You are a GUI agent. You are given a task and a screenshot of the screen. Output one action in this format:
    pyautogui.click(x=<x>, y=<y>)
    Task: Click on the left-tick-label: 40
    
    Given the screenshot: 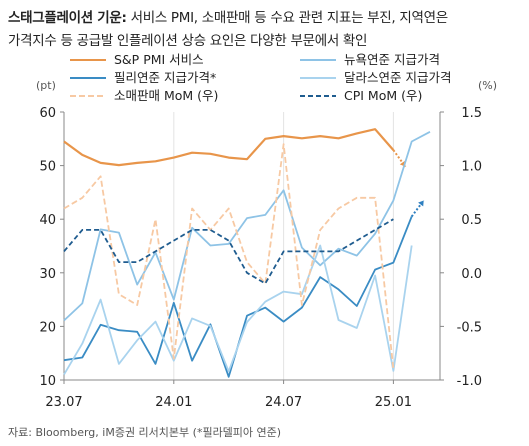 What is the action you would take?
    pyautogui.click(x=47, y=220)
    